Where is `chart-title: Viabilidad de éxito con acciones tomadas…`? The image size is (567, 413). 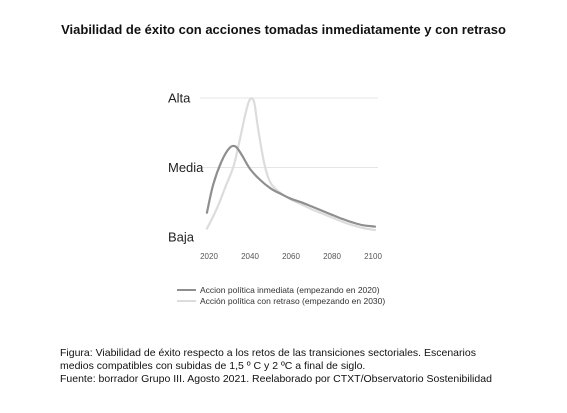 chart-title: Viabilidad de éxito con acciones tomadas… is located at coordinates (283, 29).